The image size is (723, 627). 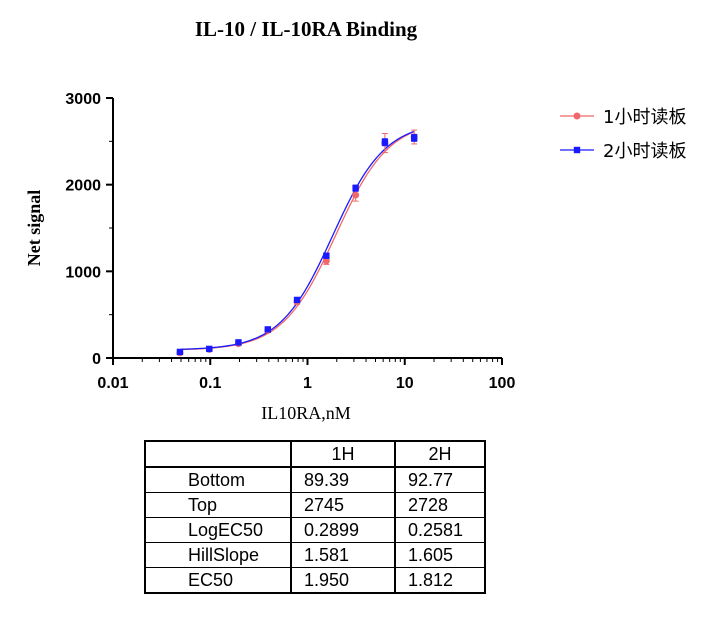 What do you see at coordinates (440, 580) in the screenshot?
I see `row-value-2h: 1.812` at bounding box center [440, 580].